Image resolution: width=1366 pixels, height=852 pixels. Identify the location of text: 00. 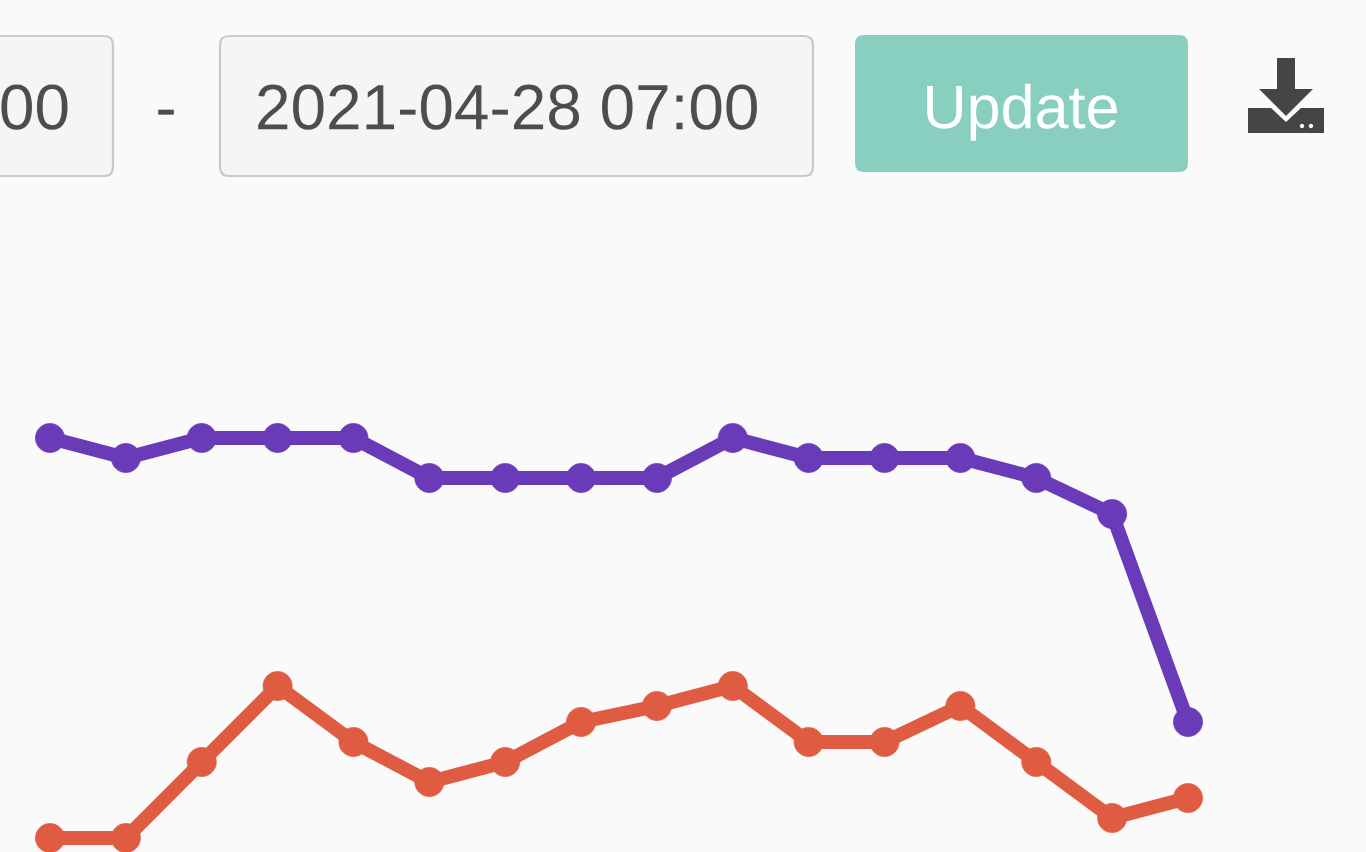
(34, 107).